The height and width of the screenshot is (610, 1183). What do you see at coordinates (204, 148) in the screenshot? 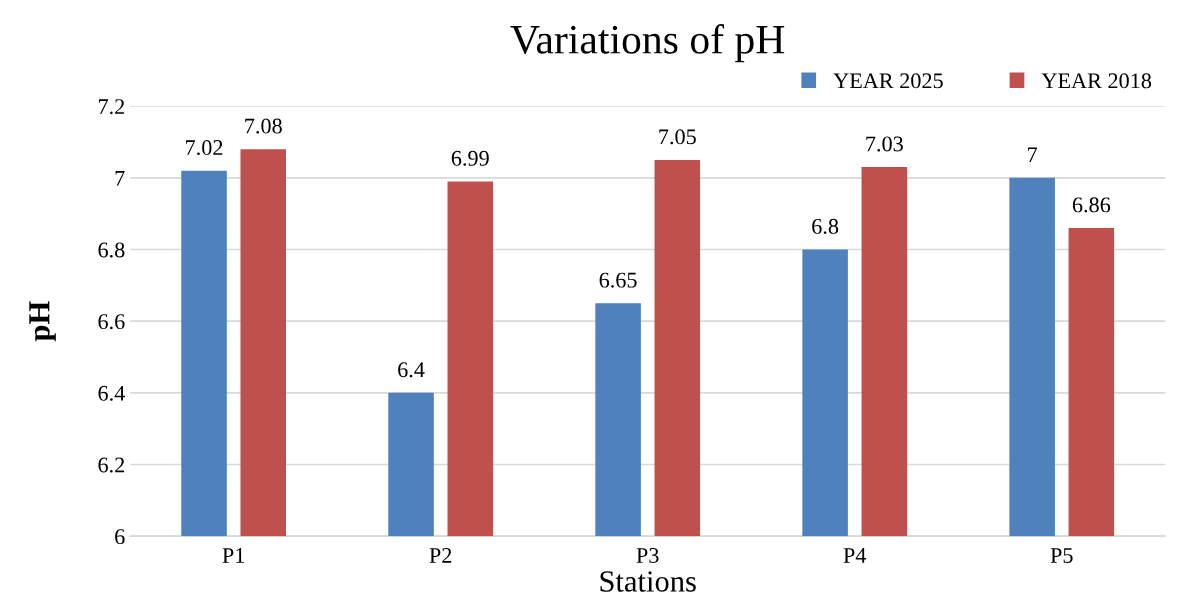
I see `data-label: 7.02` at bounding box center [204, 148].